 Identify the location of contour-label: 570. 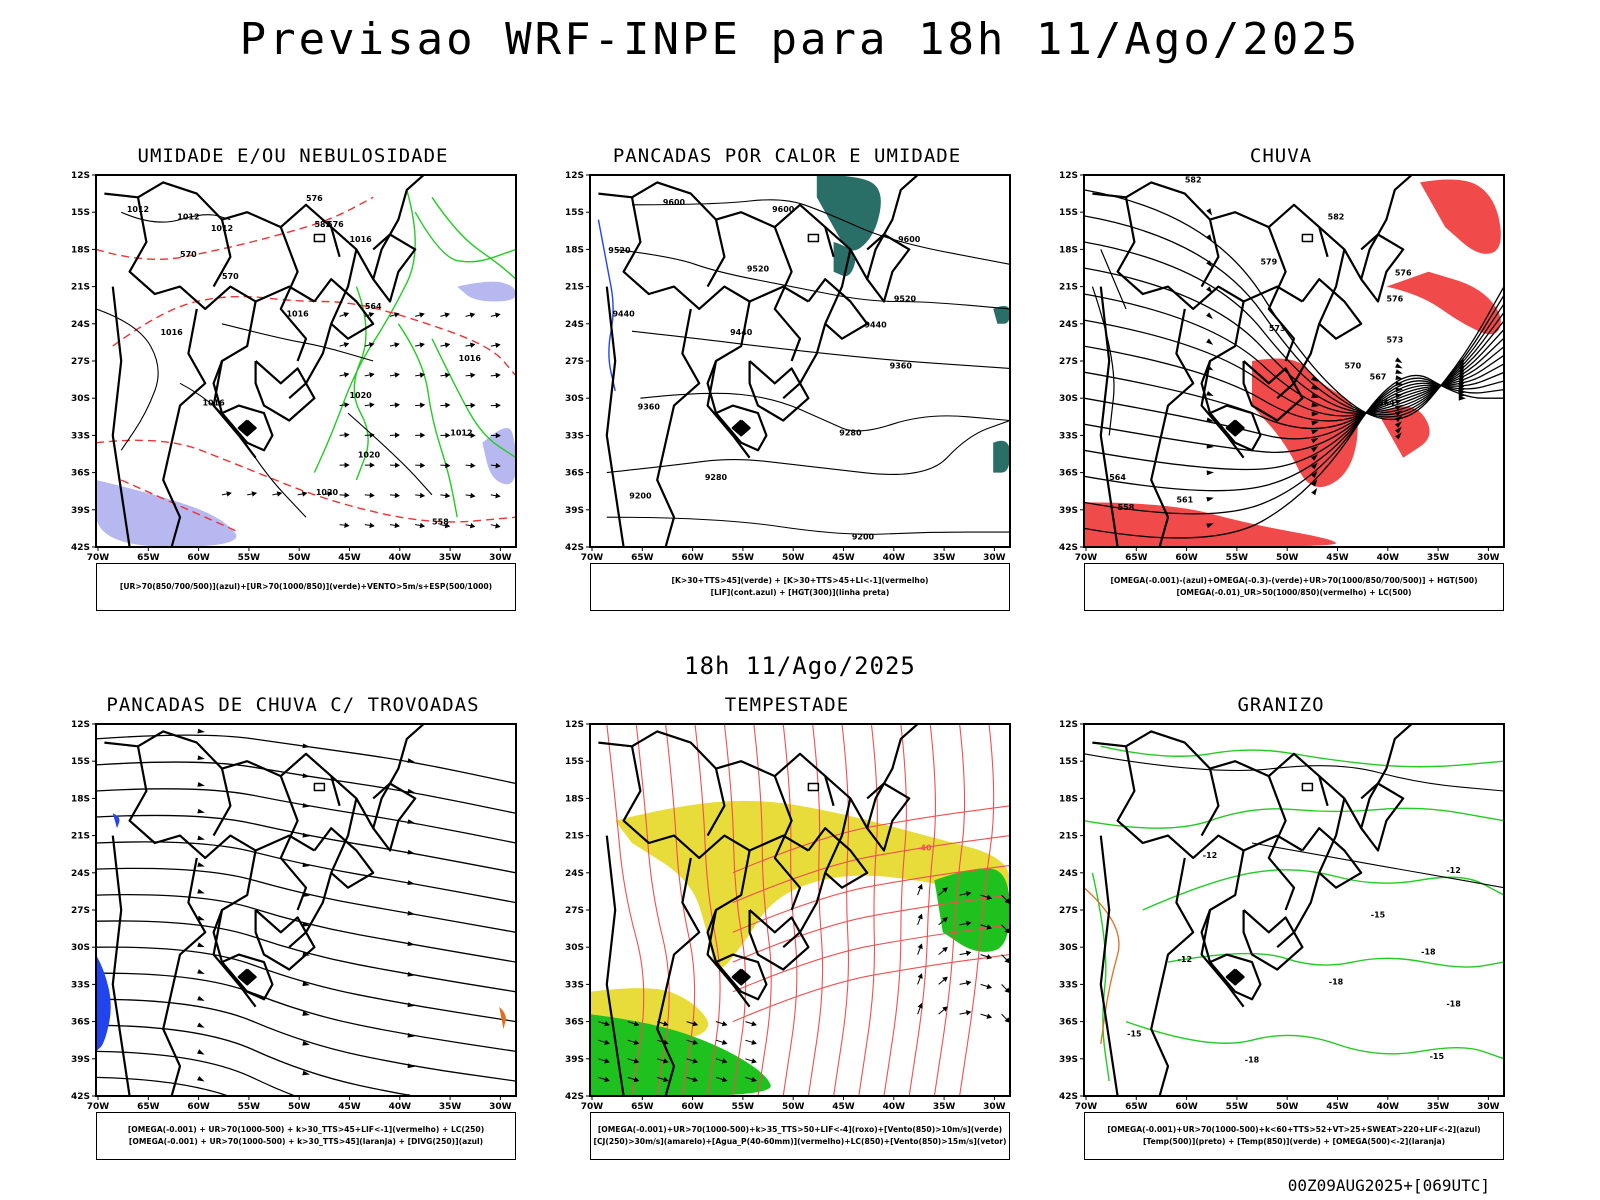
(1352, 365).